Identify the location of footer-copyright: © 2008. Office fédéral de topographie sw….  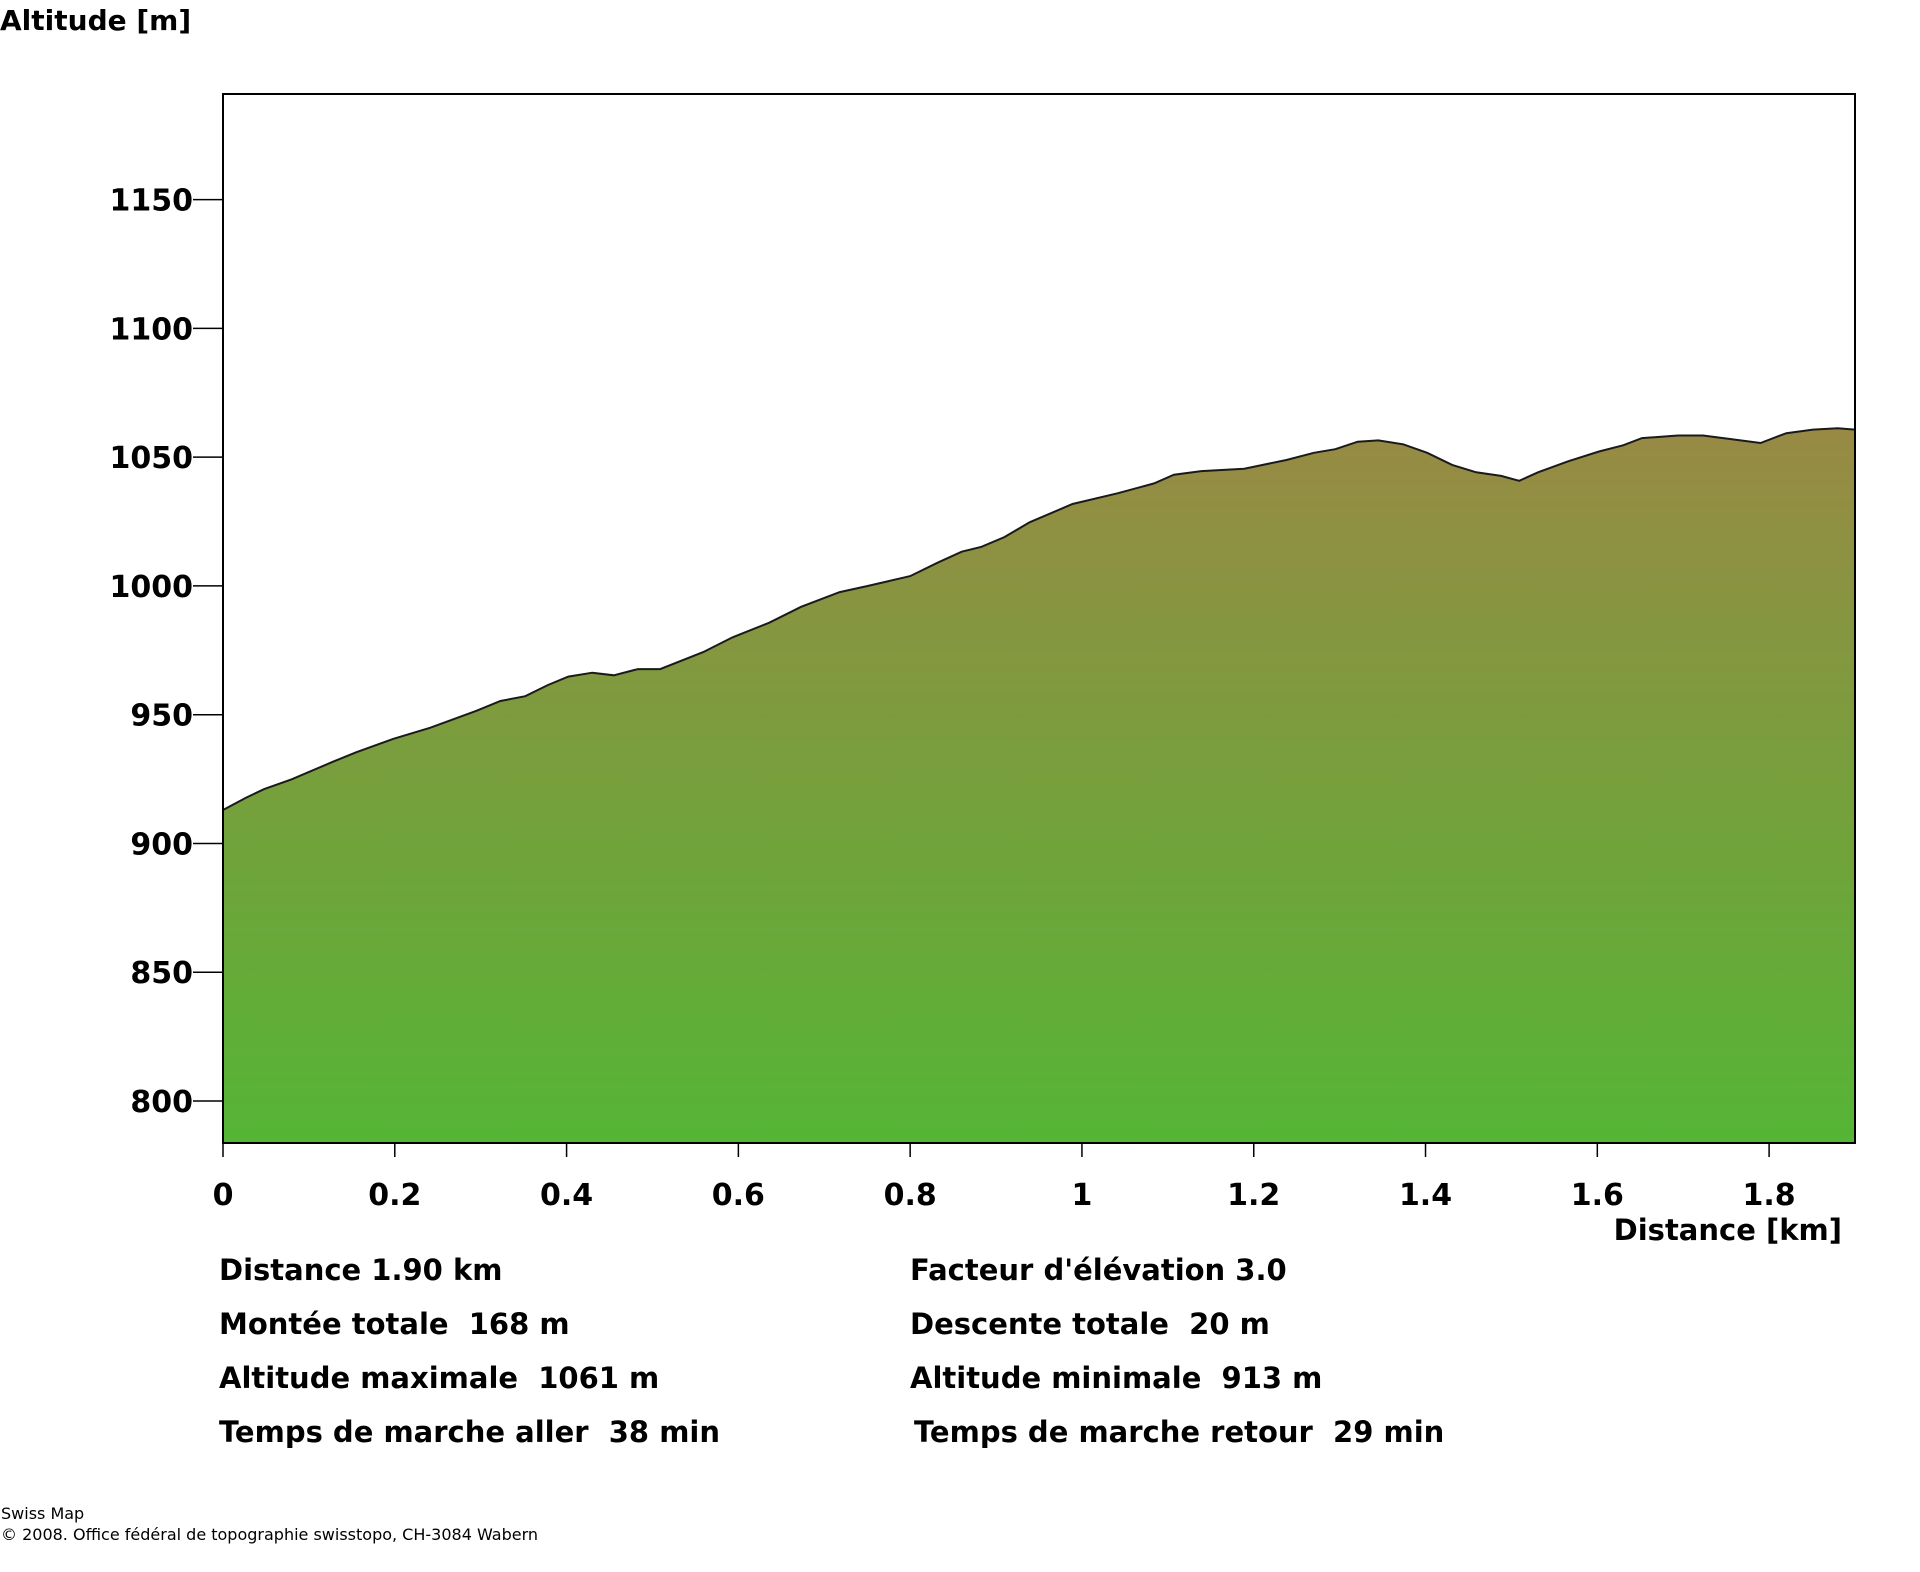
(269, 1534).